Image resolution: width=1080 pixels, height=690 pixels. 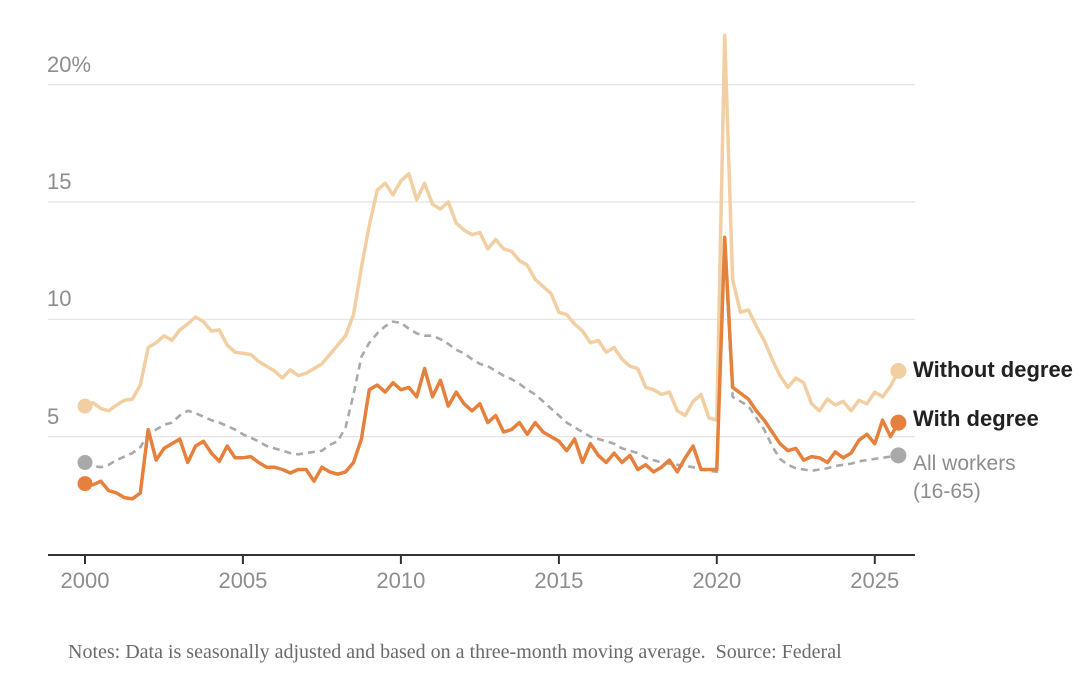 I want to click on y-tick-label: 10, so click(x=59, y=299).